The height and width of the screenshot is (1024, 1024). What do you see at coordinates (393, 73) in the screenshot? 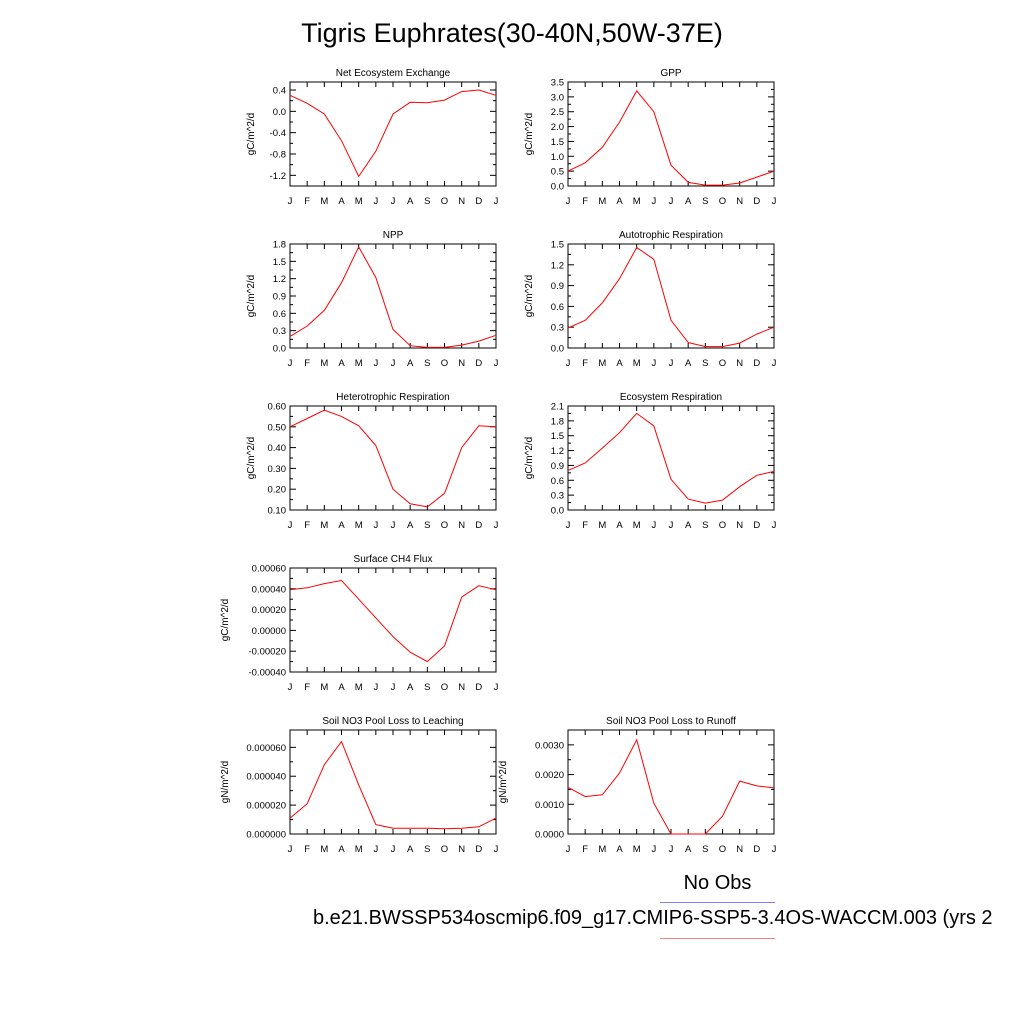
I see `panel-title: Net Ecosystem Exchange` at bounding box center [393, 73].